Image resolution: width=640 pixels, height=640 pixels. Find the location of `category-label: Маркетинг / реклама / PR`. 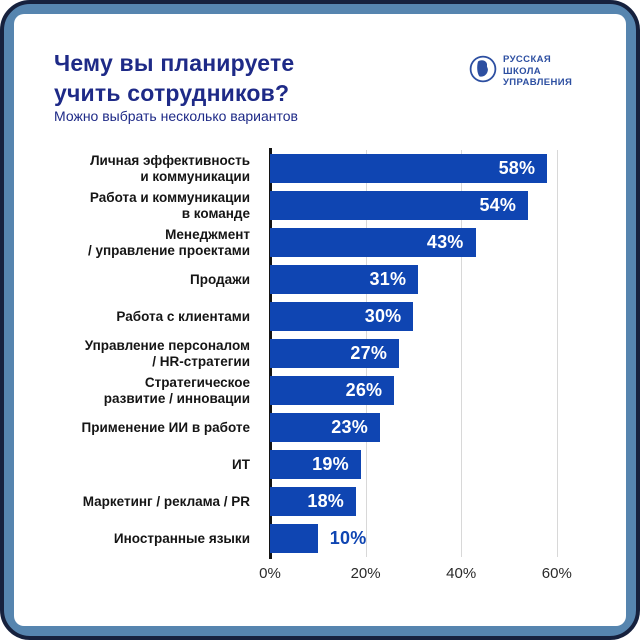

category-label: Маркетинг / реклама / PR is located at coordinates (166, 501).